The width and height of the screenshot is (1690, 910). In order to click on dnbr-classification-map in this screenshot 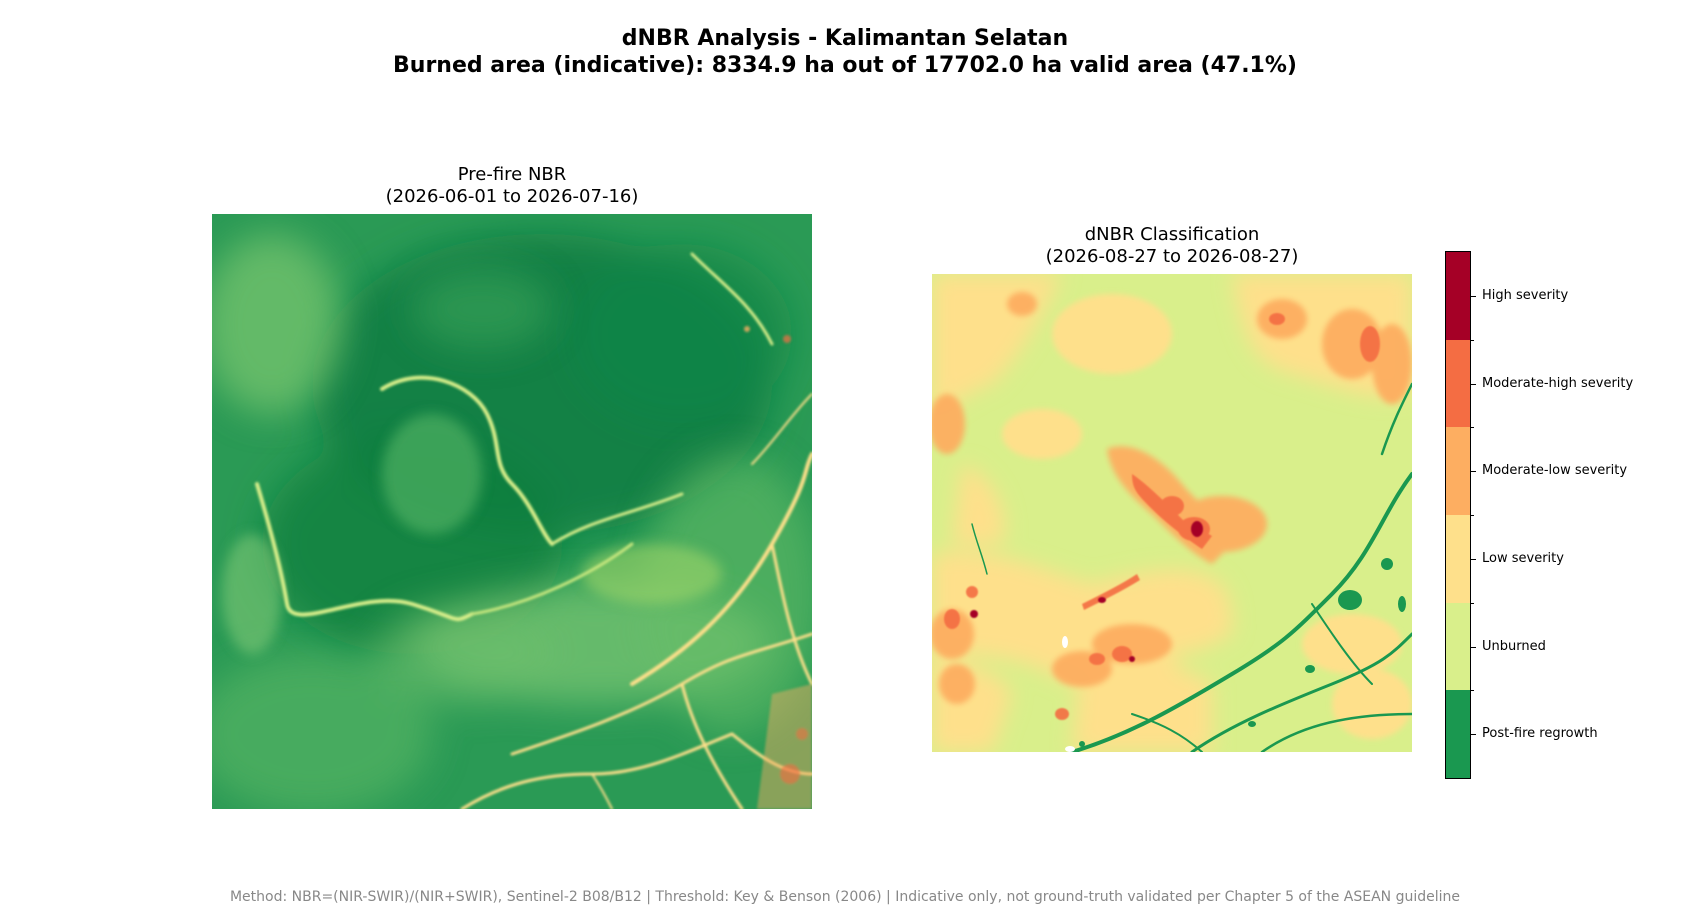, I will do `click(1172, 513)`.